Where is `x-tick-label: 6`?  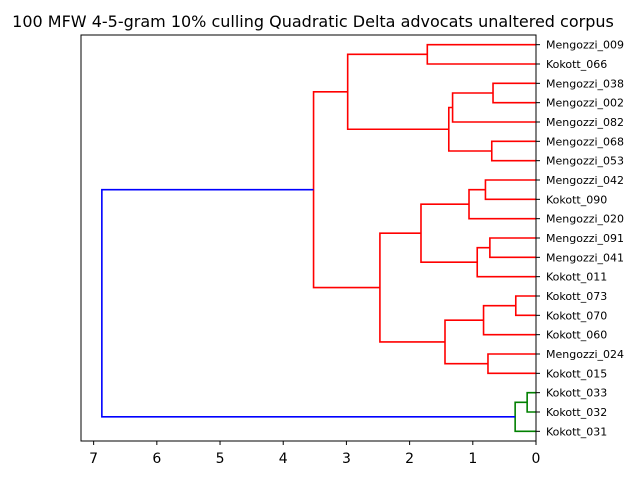
x-tick-label: 6 is located at coordinates (156, 459).